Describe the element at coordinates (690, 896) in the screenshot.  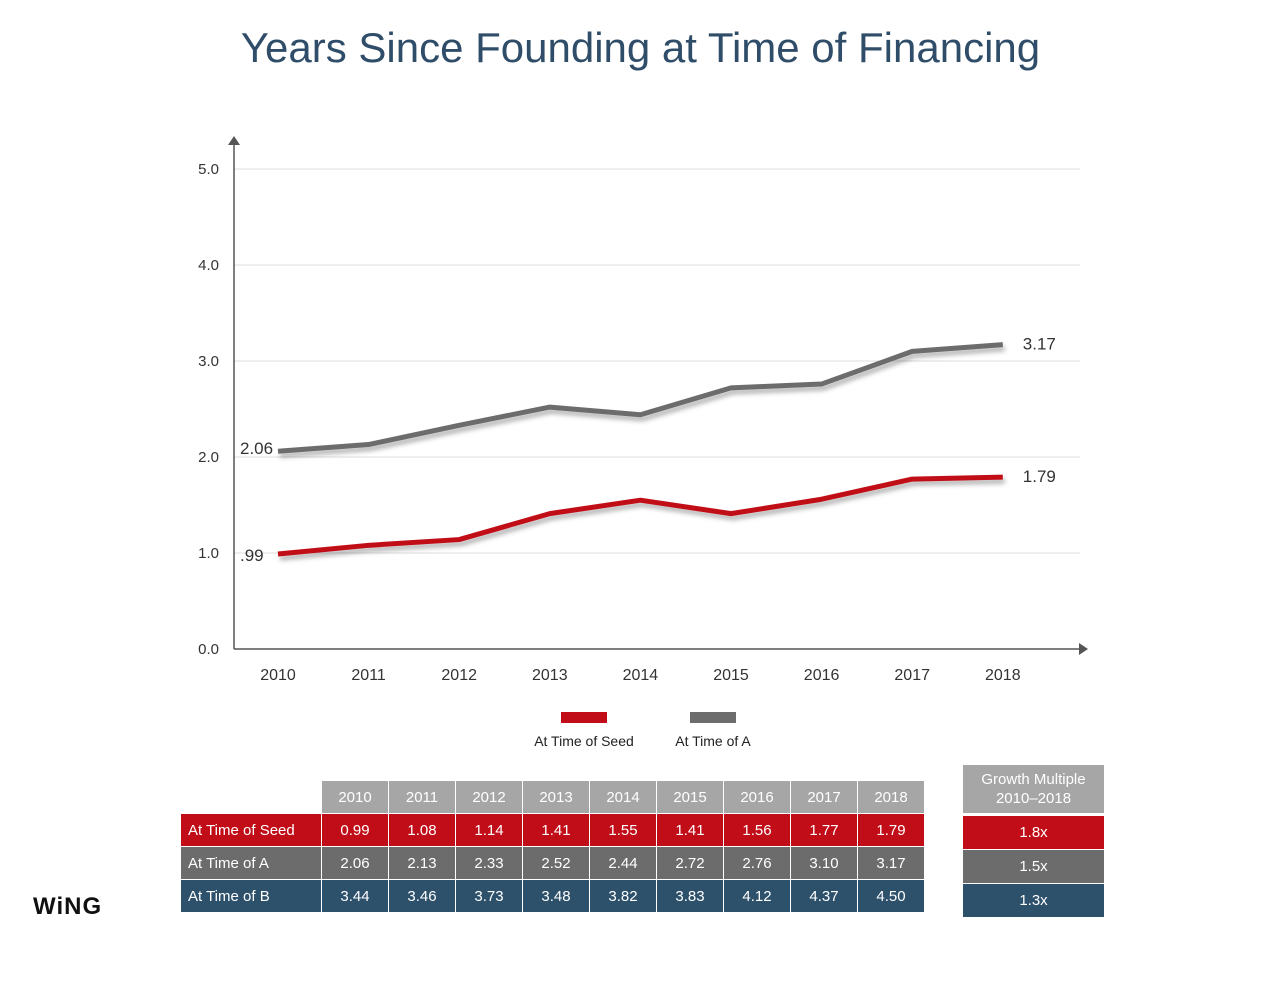
I see `table-cell: 3.83` at that location.